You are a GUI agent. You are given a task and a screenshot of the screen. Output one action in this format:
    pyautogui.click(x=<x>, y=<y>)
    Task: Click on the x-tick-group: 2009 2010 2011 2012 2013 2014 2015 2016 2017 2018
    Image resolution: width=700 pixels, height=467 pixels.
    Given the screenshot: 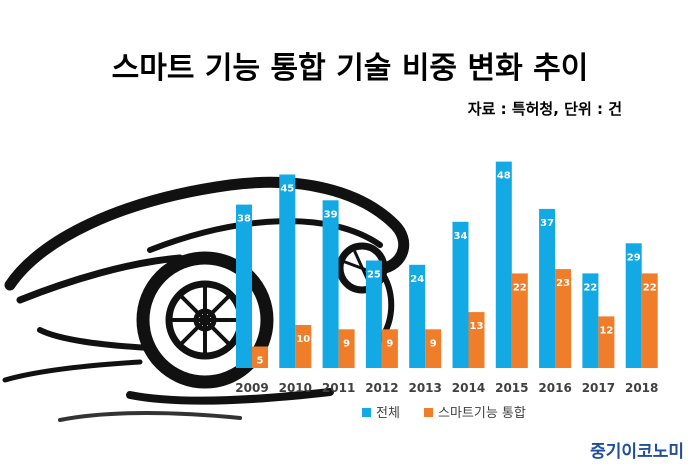 What is the action you would take?
    pyautogui.click(x=446, y=388)
    